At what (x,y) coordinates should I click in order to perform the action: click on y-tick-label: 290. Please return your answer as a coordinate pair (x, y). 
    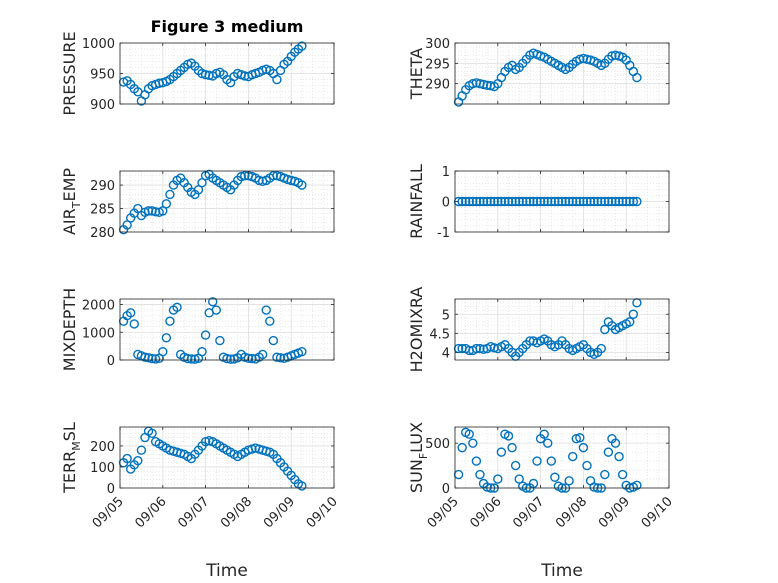
    Looking at the image, I should click on (437, 85).